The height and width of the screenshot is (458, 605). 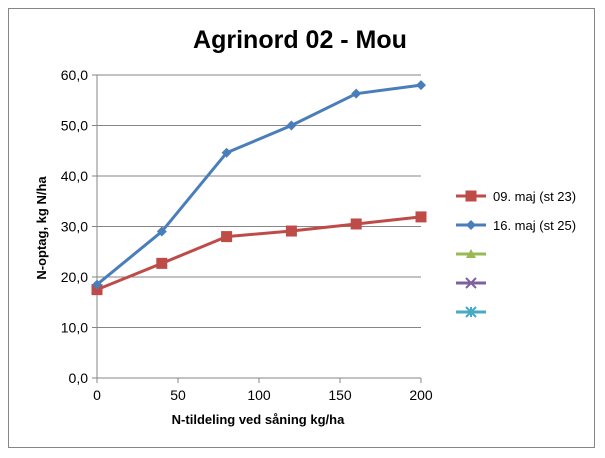 What do you see at coordinates (41, 228) in the screenshot?
I see `y-axis-title: N-optag, kg N/ha` at bounding box center [41, 228].